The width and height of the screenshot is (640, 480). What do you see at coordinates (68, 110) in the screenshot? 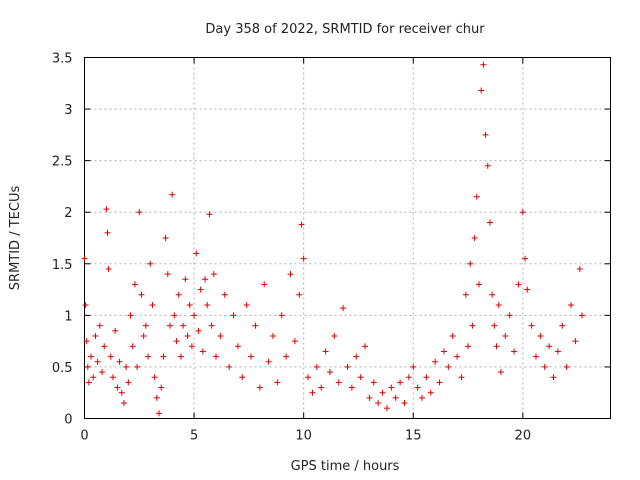
I see `y-tick-label: 3` at bounding box center [68, 110].